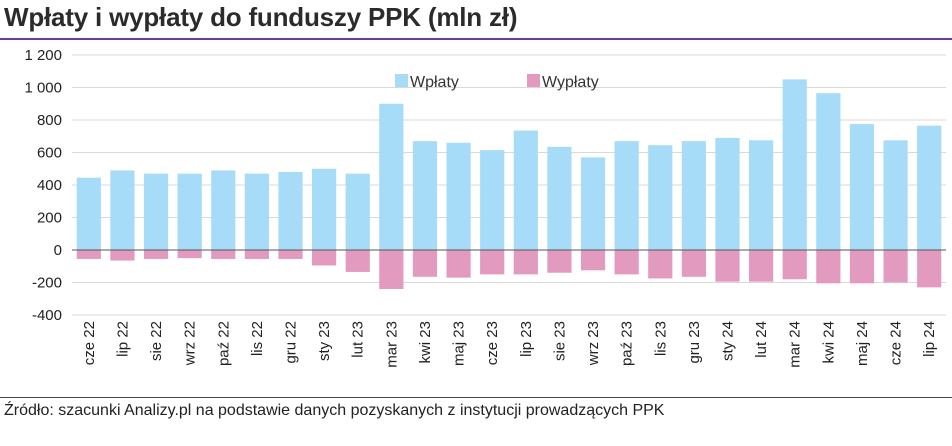 This screenshot has width=952, height=446. I want to click on source-divider, so click(476, 397).